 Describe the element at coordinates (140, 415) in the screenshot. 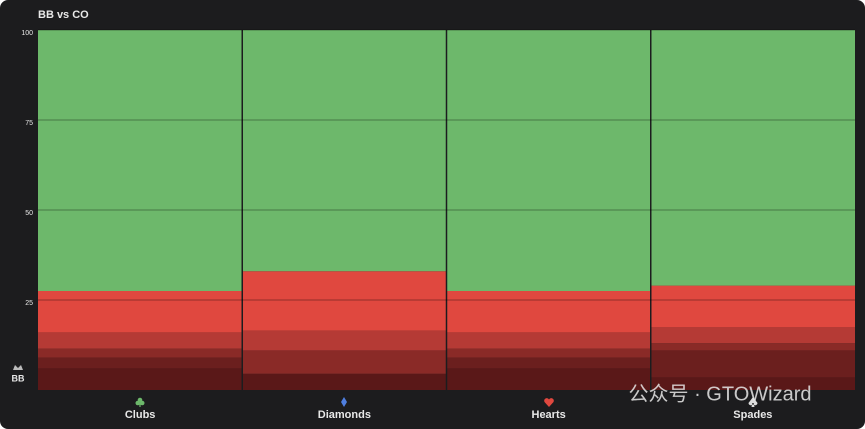

I see `x-tick-label: Clubs` at that location.